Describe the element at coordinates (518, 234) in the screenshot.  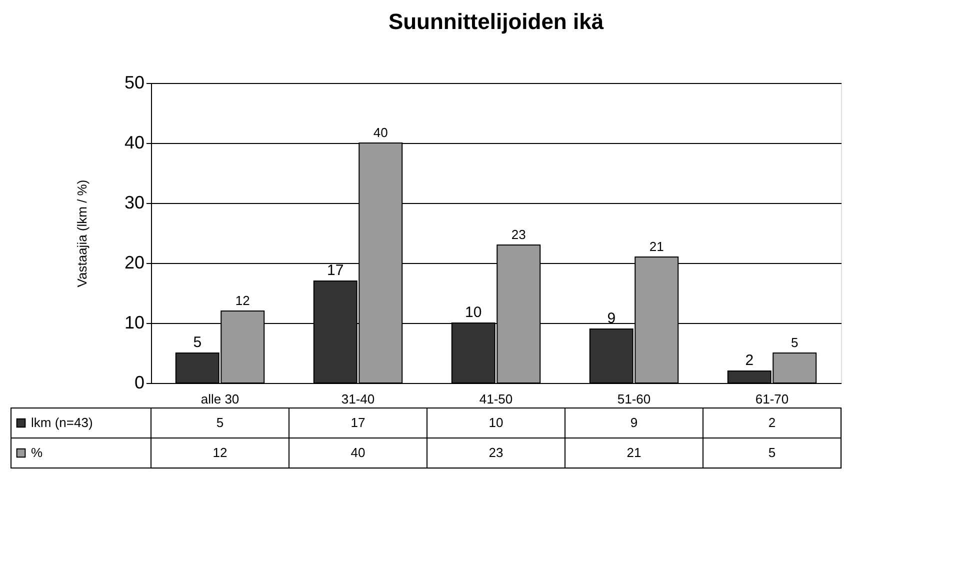
I see `data-label: 23` at that location.